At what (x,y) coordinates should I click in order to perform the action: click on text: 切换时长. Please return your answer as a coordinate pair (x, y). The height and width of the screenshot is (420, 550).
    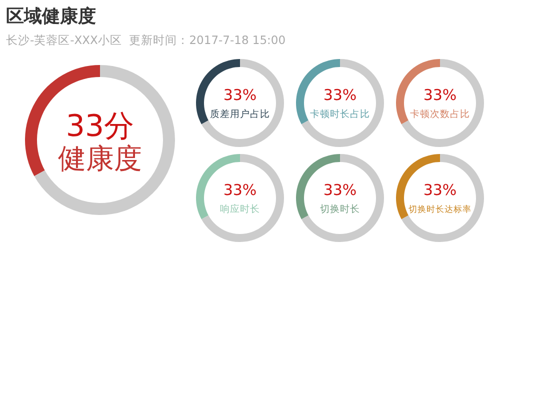
    Looking at the image, I should click on (340, 209).